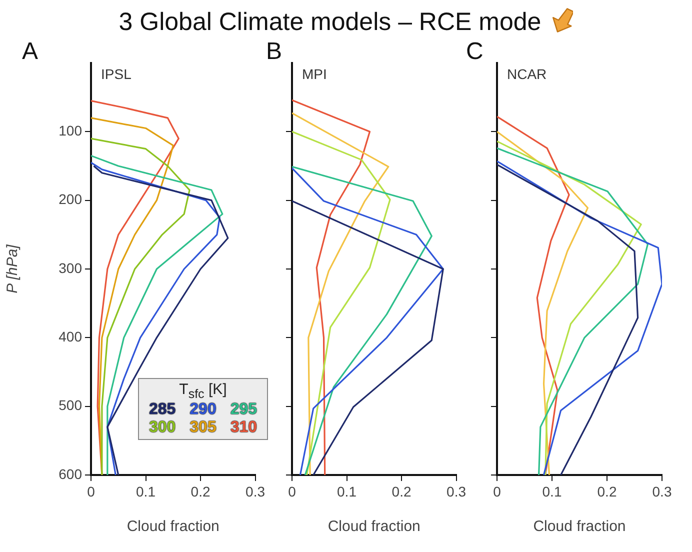 This screenshot has height=552, width=692. Describe the element at coordinates (116, 74) in the screenshot. I see `annotation: IPSL` at that location.